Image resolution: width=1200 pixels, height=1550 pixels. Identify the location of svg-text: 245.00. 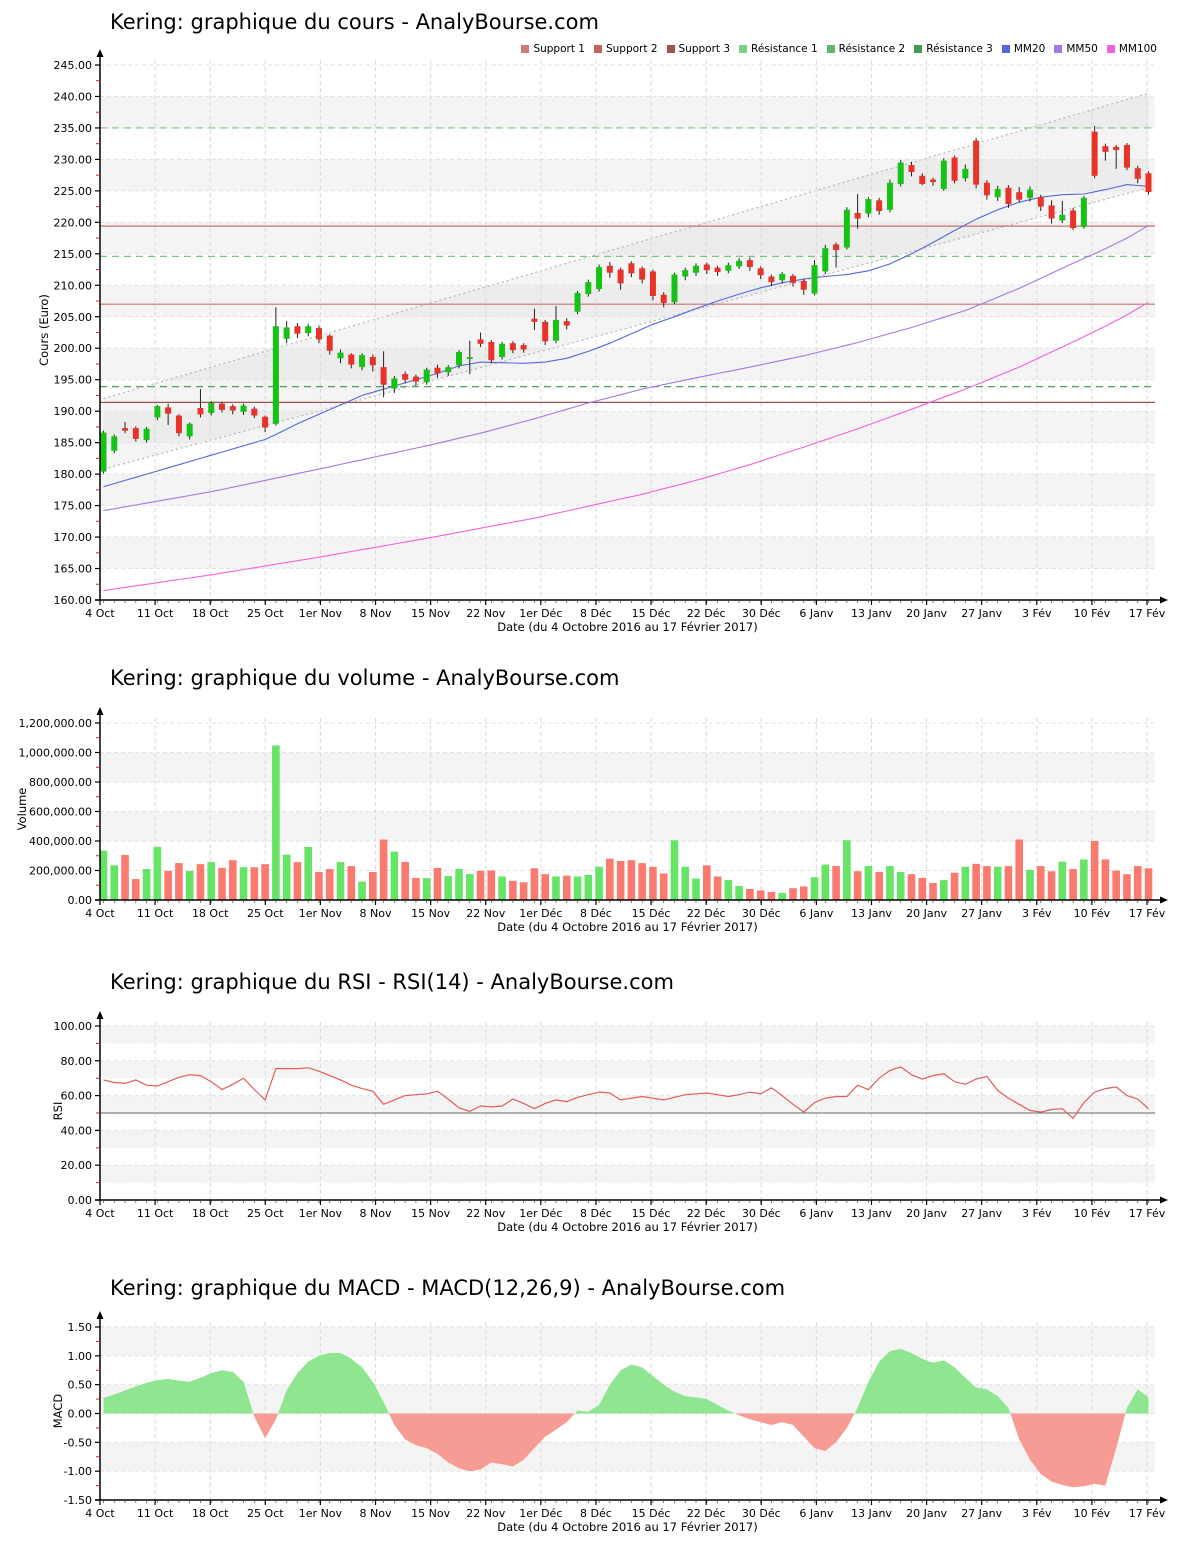
(73, 65).